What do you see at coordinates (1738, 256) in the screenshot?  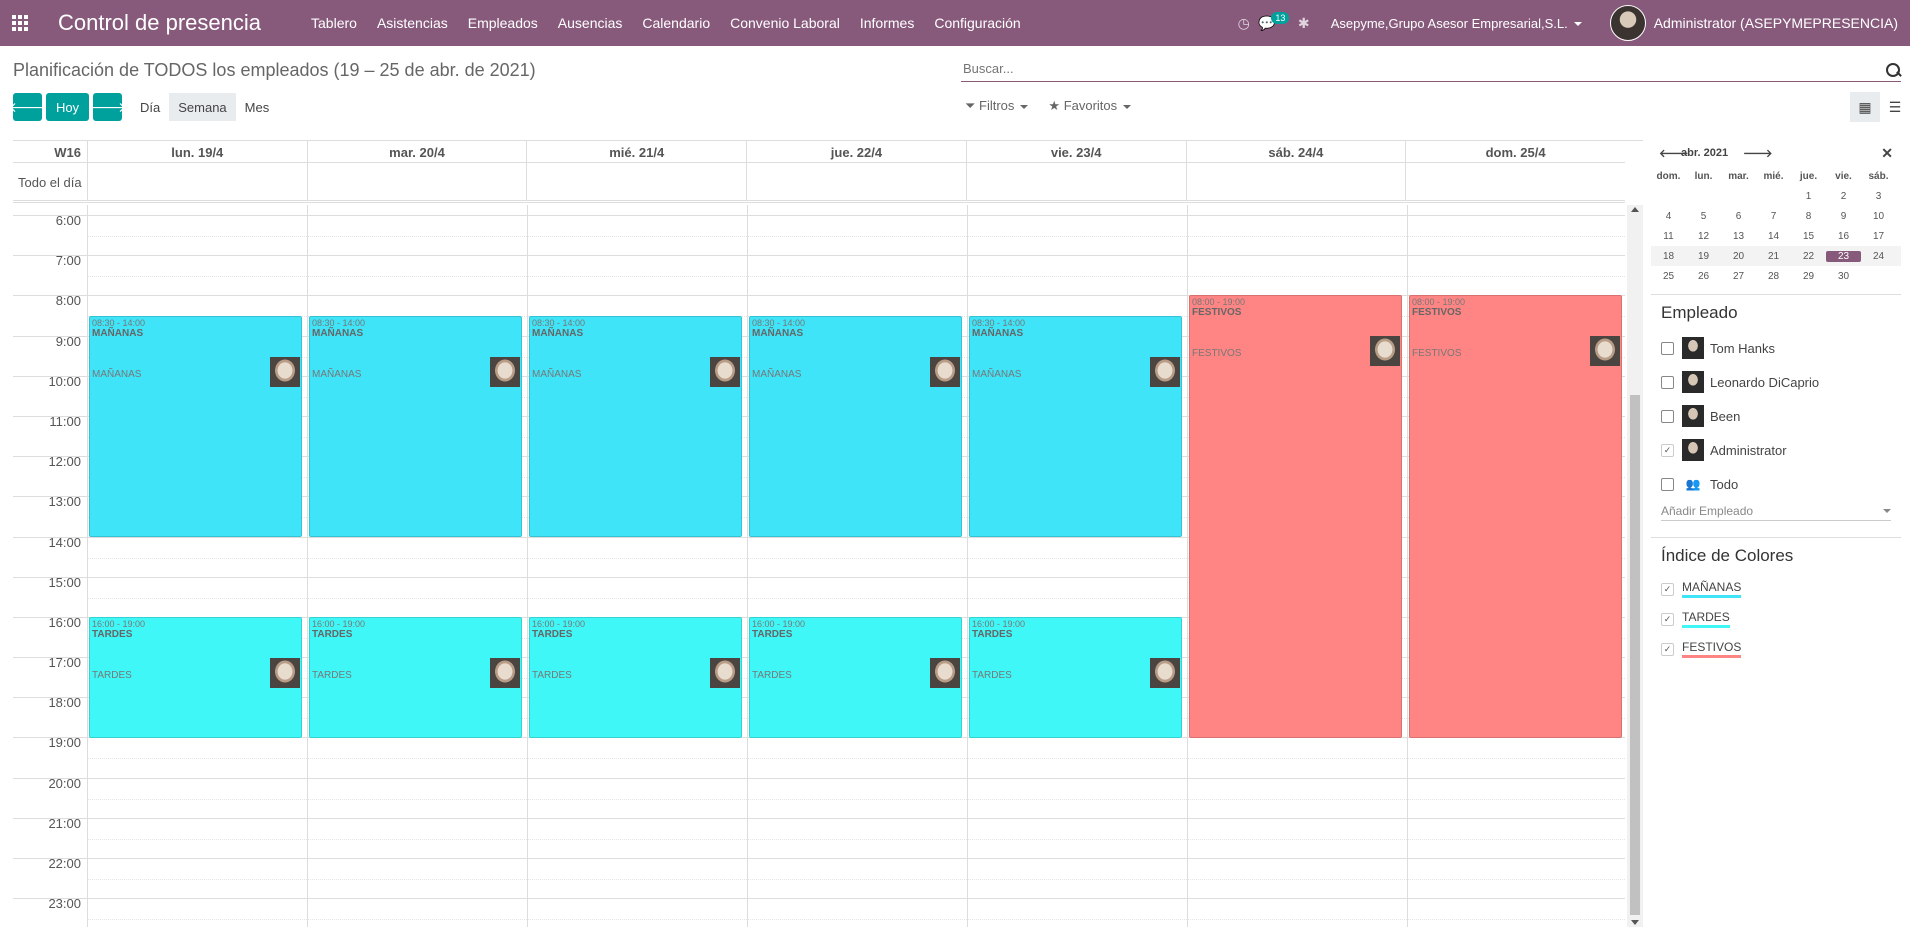 I see `minical-day: 20` at bounding box center [1738, 256].